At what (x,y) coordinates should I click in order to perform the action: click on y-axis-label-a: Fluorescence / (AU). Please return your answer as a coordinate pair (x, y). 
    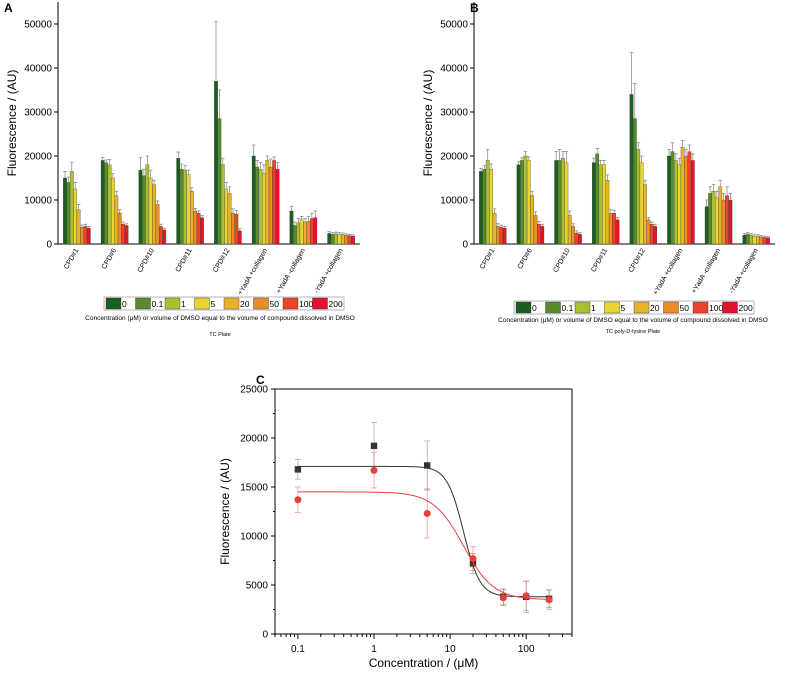
    Looking at the image, I should click on (12, 123).